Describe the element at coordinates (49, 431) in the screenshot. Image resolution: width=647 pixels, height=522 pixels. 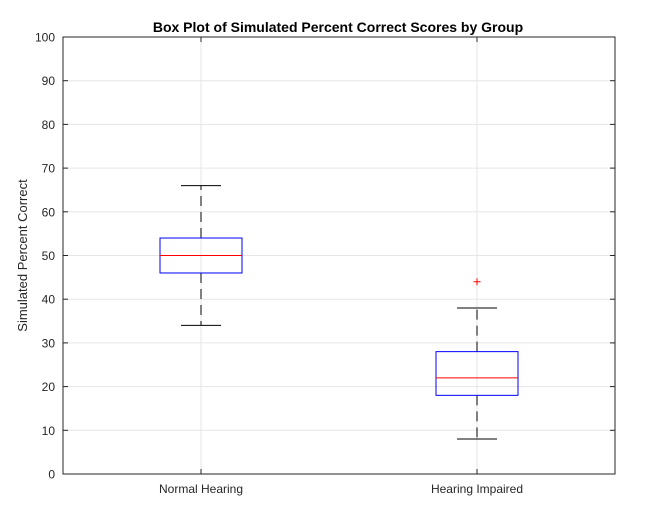
I see `y-tick-label: 10` at that location.